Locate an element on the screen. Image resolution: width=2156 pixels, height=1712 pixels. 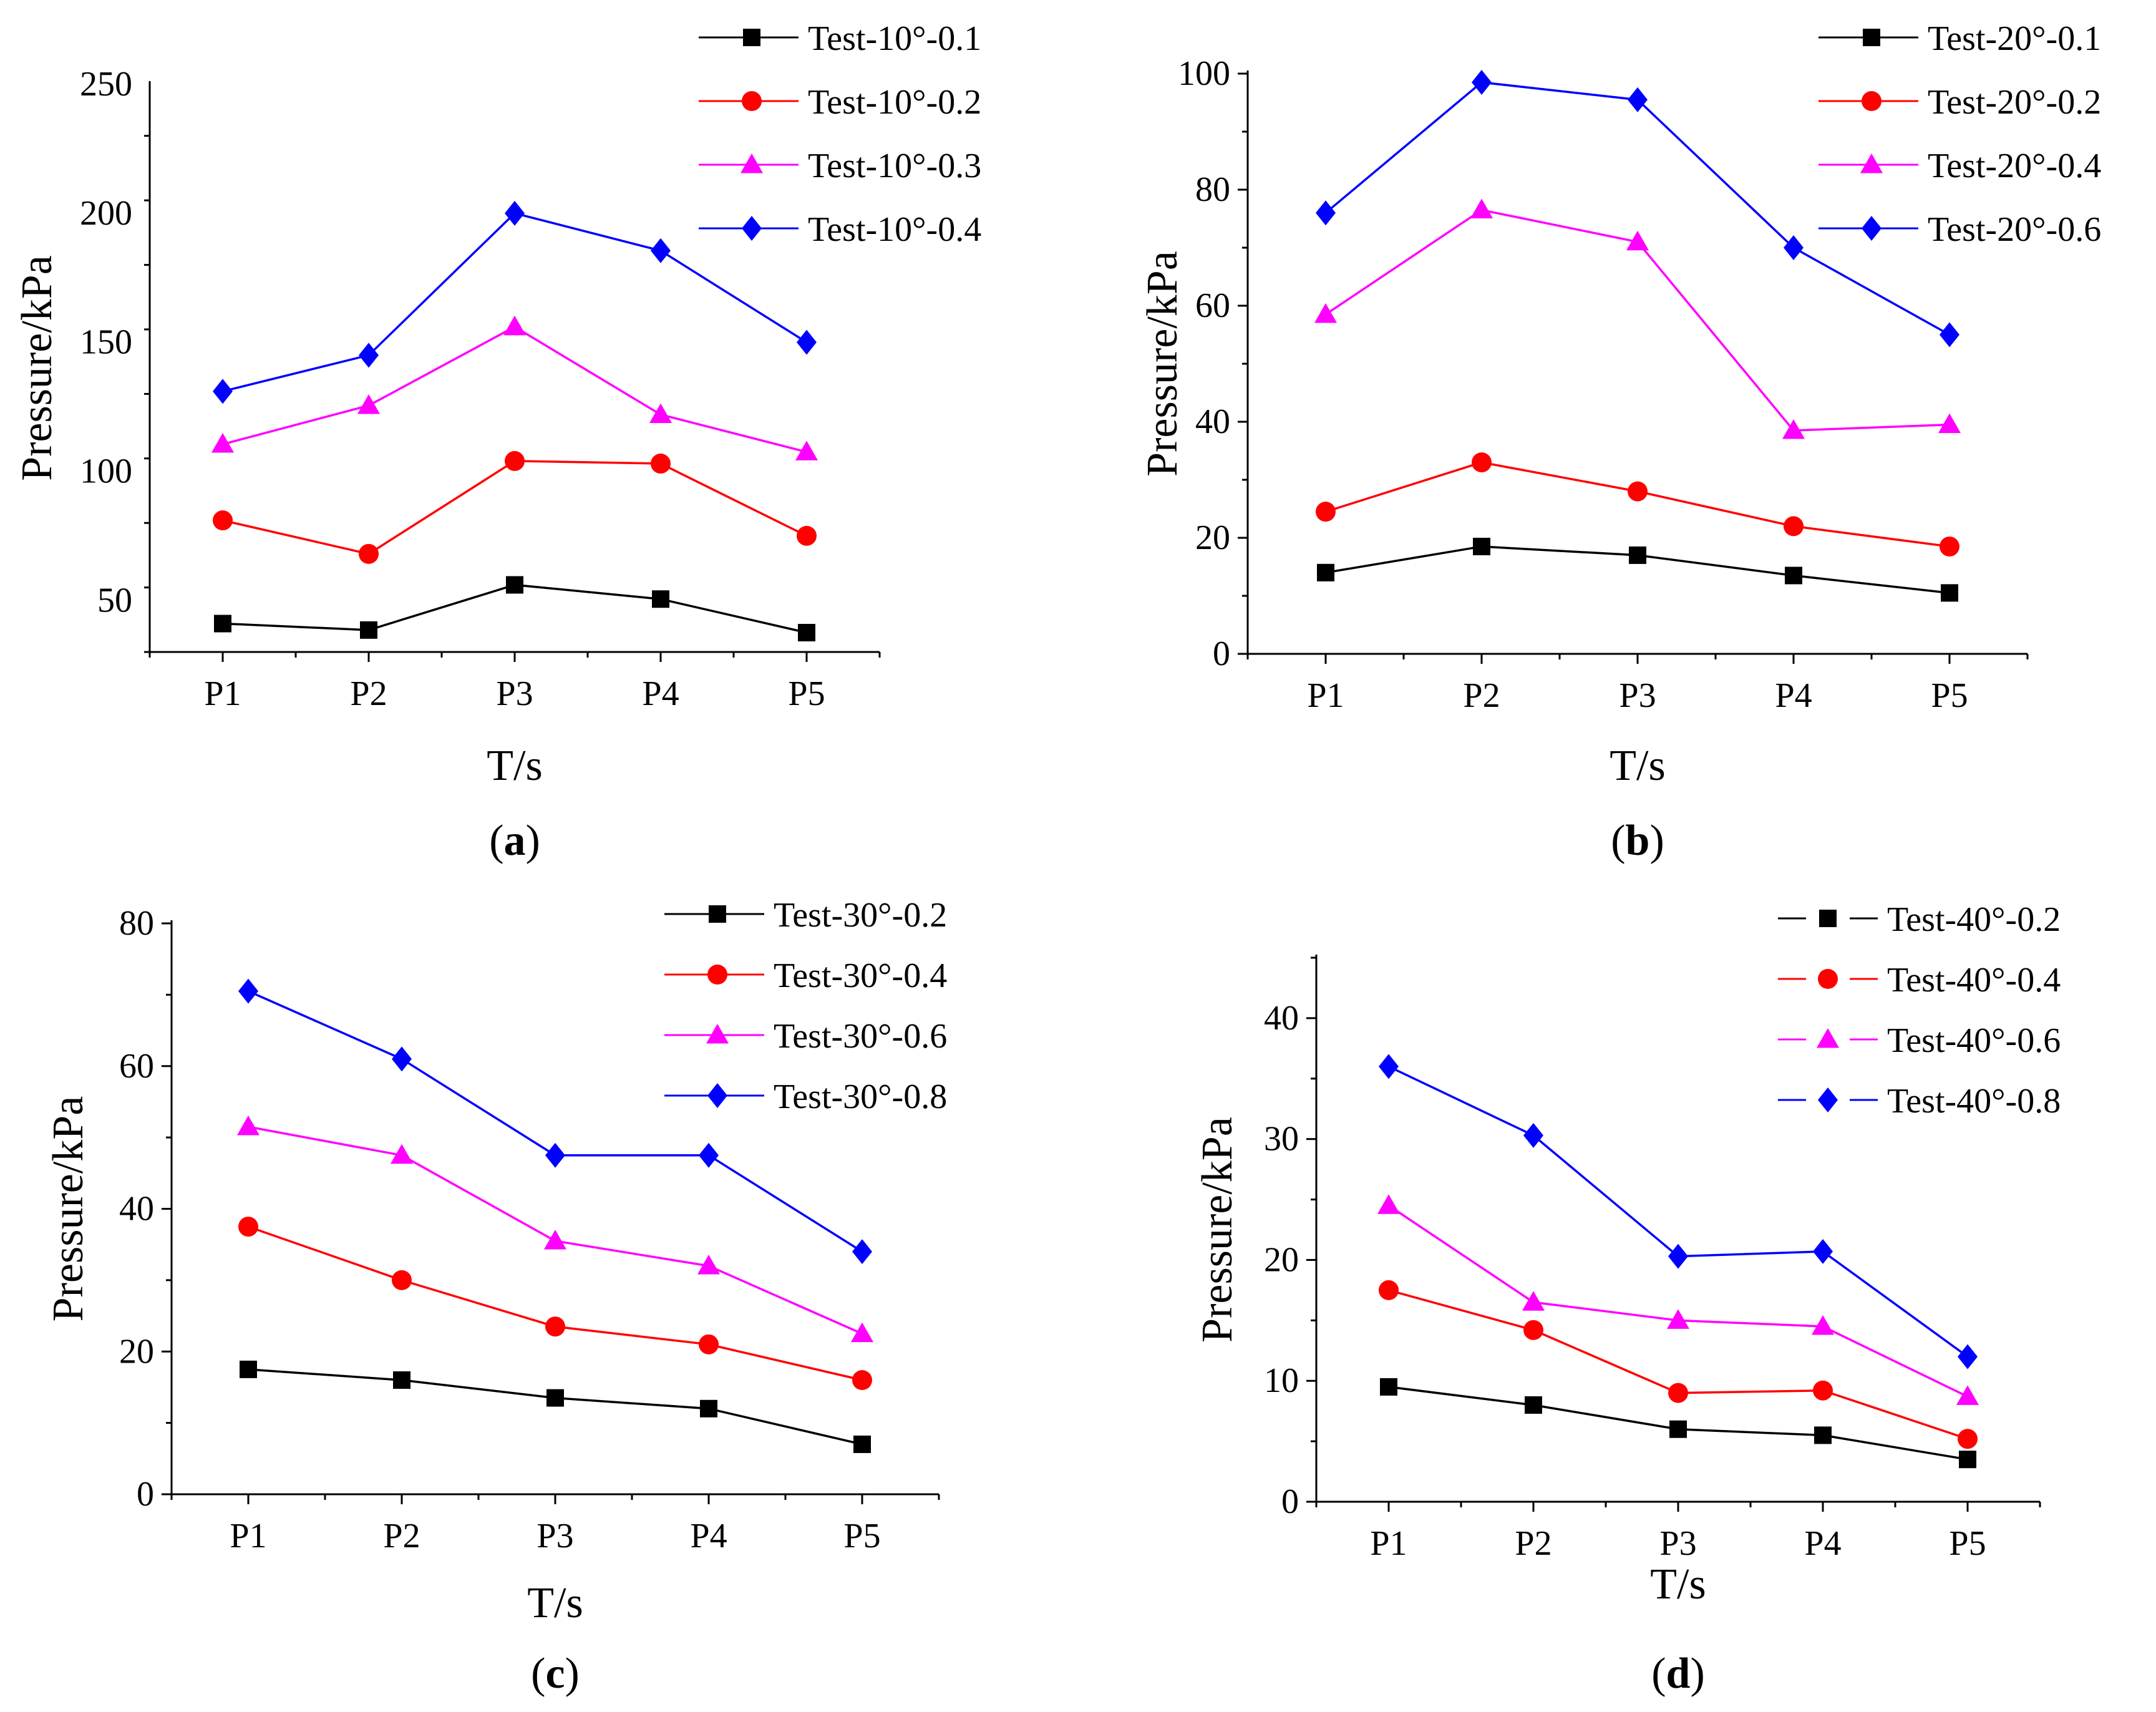
y-tick-label: 60 is located at coordinates (136, 1066).